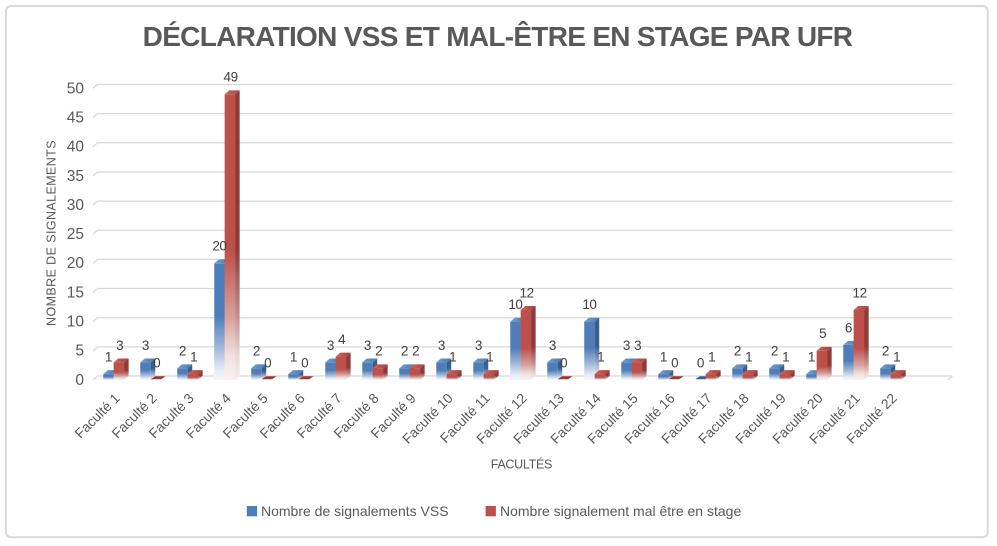  Describe the element at coordinates (76, 147) in the screenshot. I see `svg-text: 40` at that location.